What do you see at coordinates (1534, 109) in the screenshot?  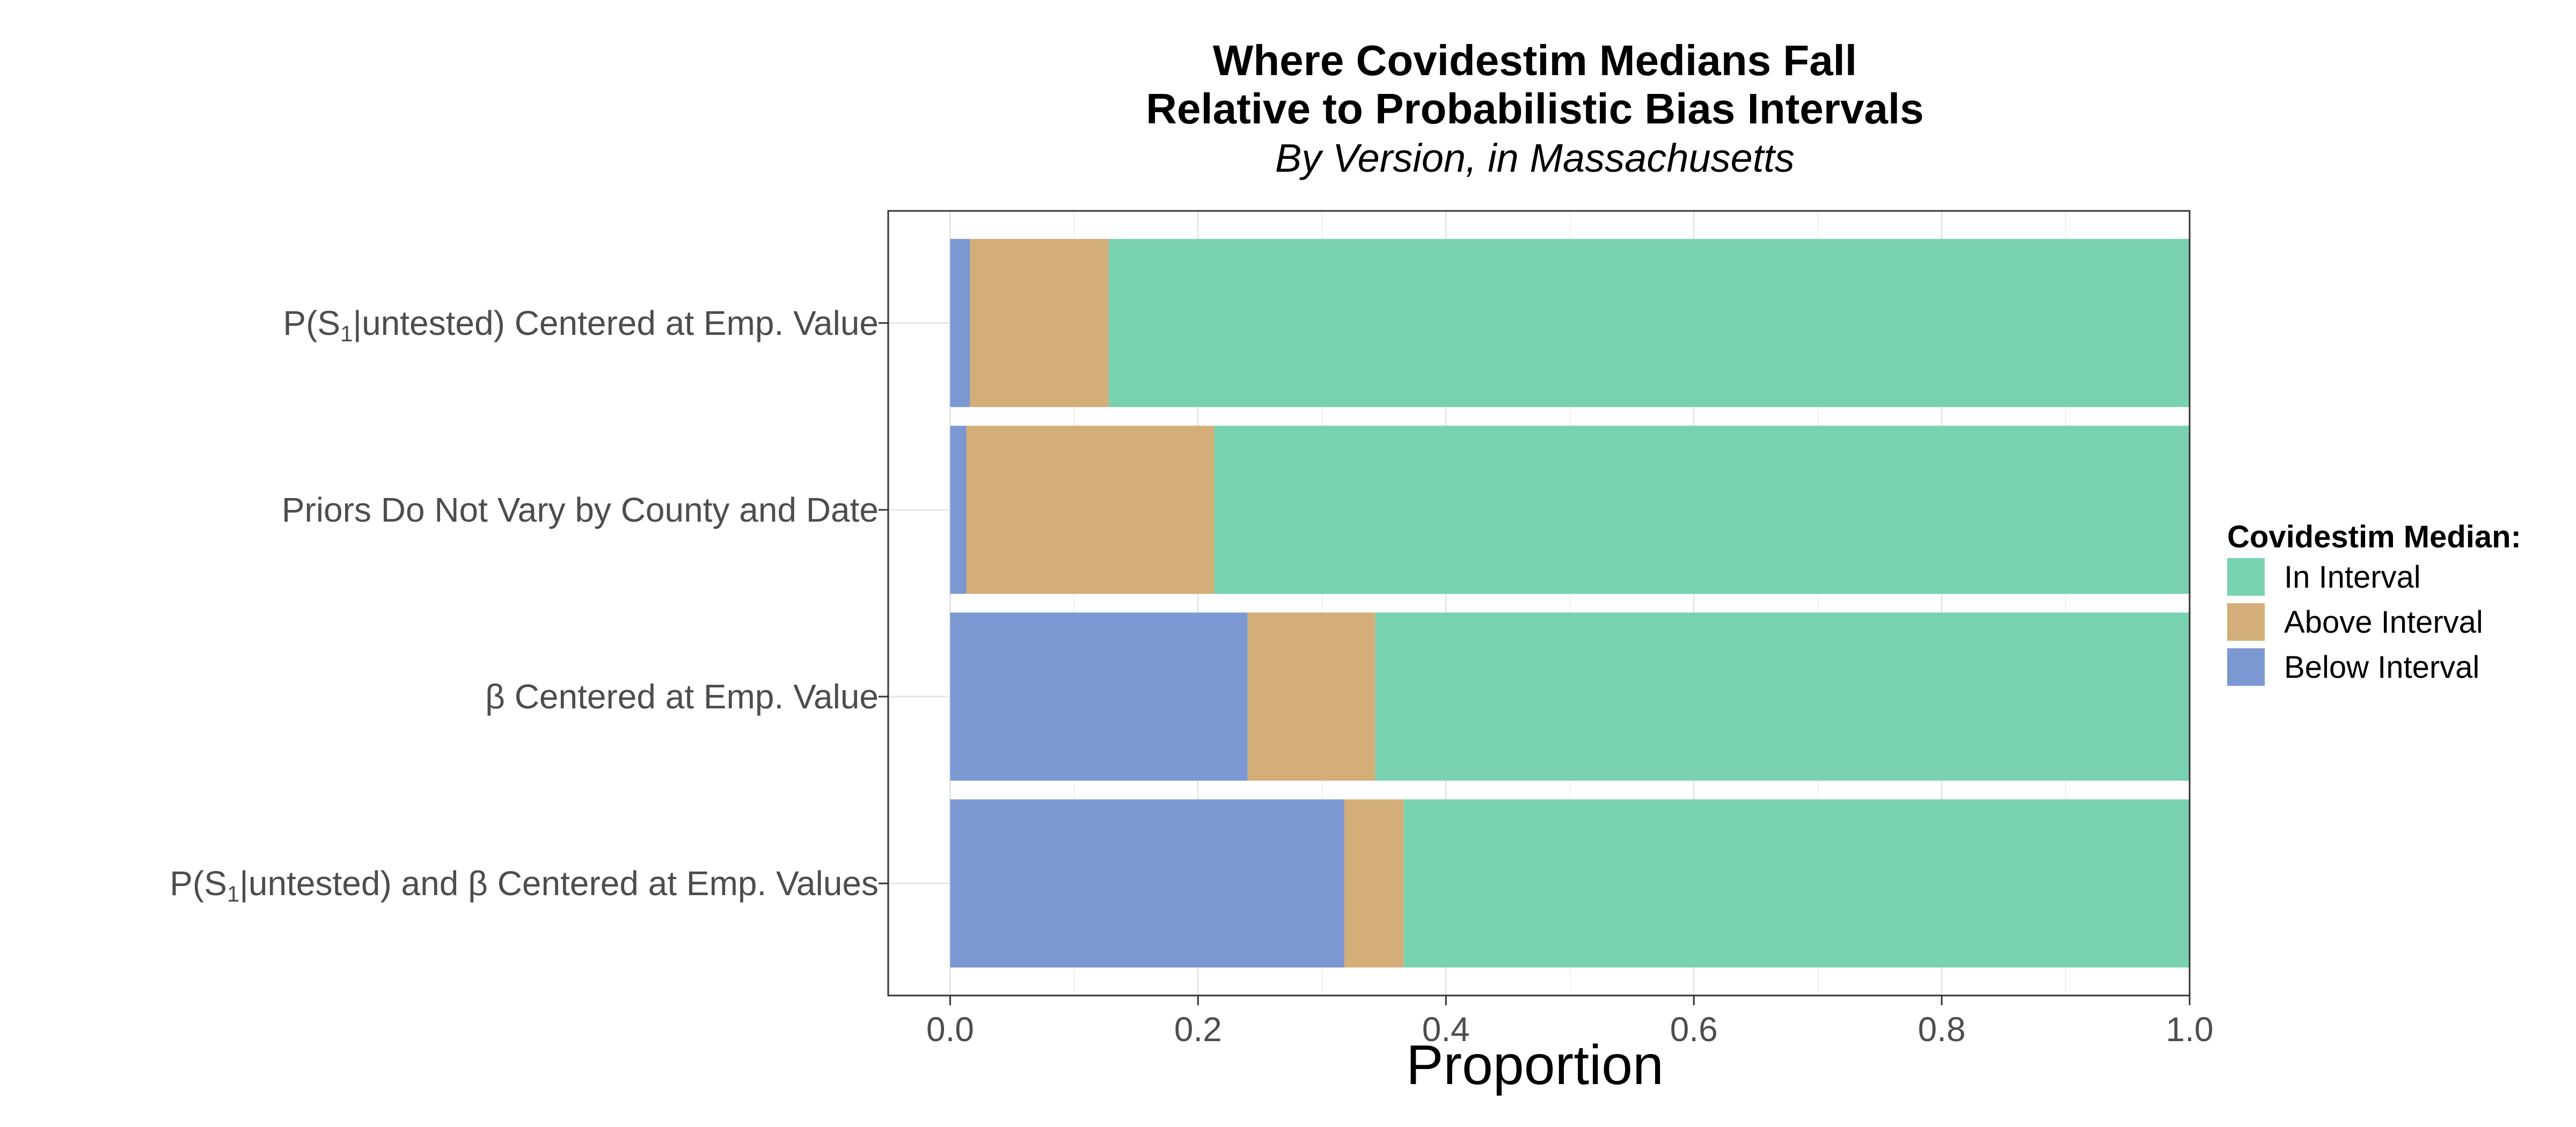 I see `chart-title-line-2: Relative to Probabilistic Bias Intervals` at bounding box center [1534, 109].